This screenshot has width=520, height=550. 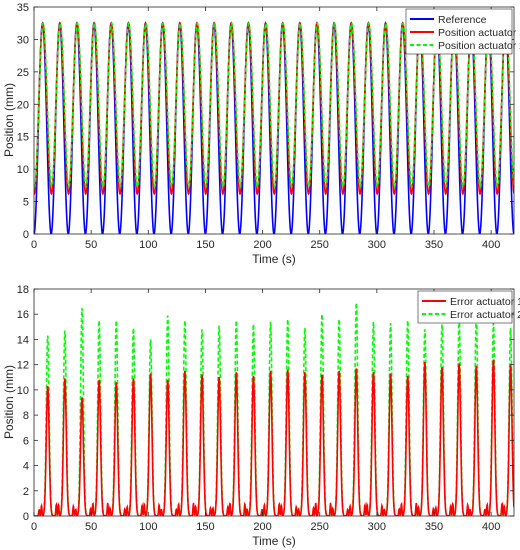 What do you see at coordinates (462, 20) in the screenshot?
I see `legend-label-reference: Reference` at bounding box center [462, 20].